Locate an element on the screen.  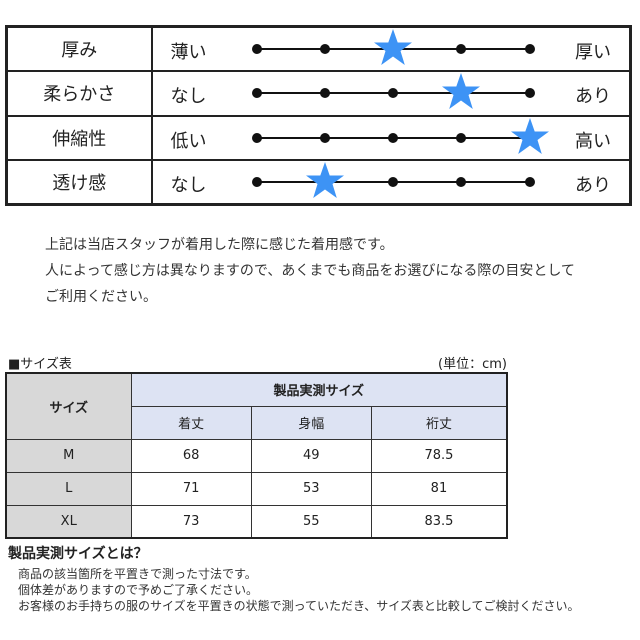
size-value: 53 is located at coordinates (311, 488).